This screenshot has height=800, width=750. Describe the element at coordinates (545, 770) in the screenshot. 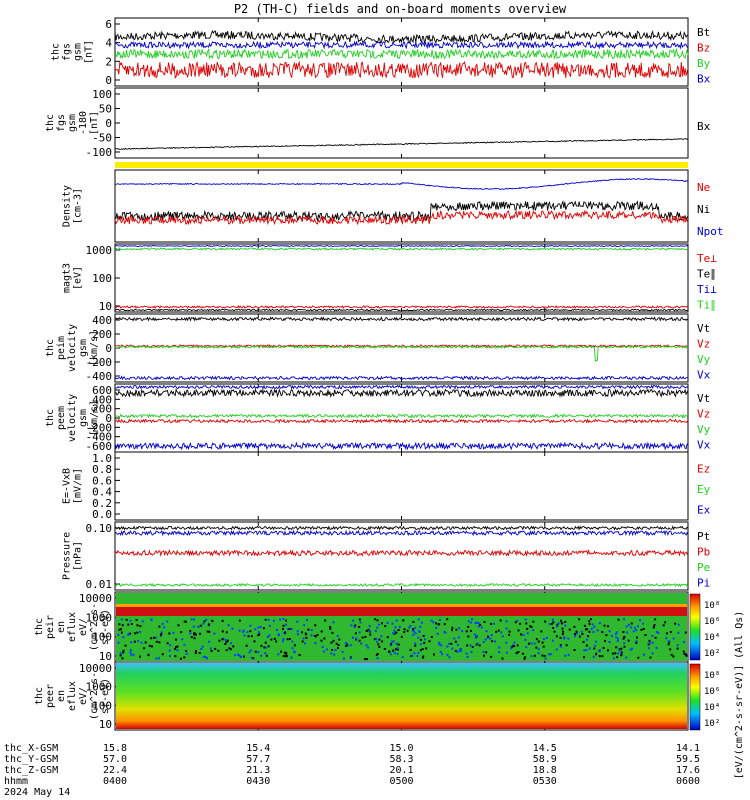

I see `x-col-Z: 18.8` at that location.